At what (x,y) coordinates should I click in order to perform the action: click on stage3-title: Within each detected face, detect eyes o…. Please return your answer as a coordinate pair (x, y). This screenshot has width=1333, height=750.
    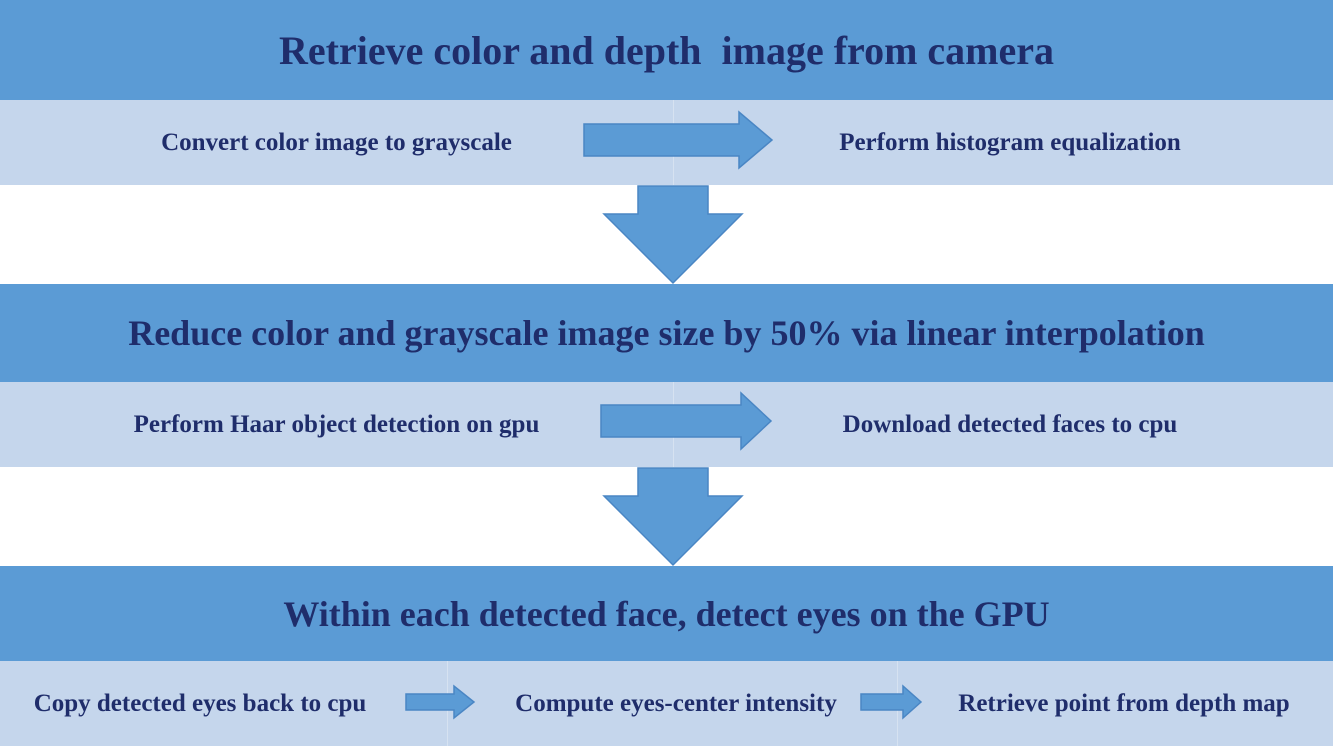
    Looking at the image, I should click on (666, 613).